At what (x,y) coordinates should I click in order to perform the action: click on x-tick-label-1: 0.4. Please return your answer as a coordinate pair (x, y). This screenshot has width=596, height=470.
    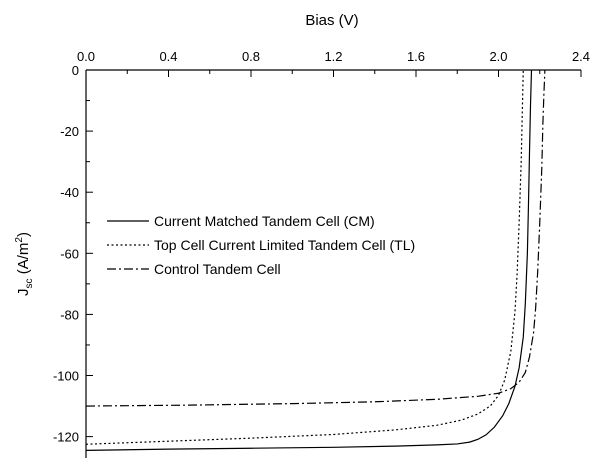
    Looking at the image, I should click on (168, 56).